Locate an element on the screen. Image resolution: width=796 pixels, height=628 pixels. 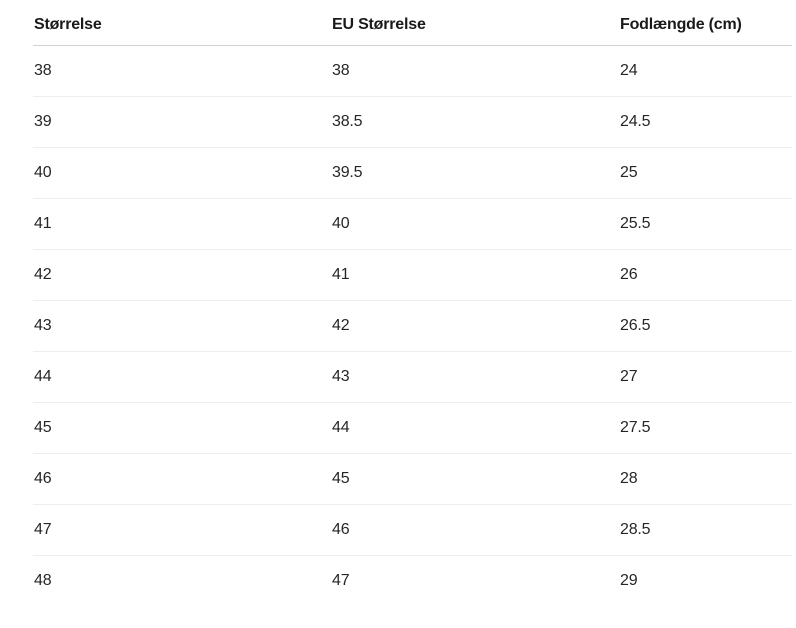
cell-fodlaengde: 24.5 is located at coordinates (705, 122).